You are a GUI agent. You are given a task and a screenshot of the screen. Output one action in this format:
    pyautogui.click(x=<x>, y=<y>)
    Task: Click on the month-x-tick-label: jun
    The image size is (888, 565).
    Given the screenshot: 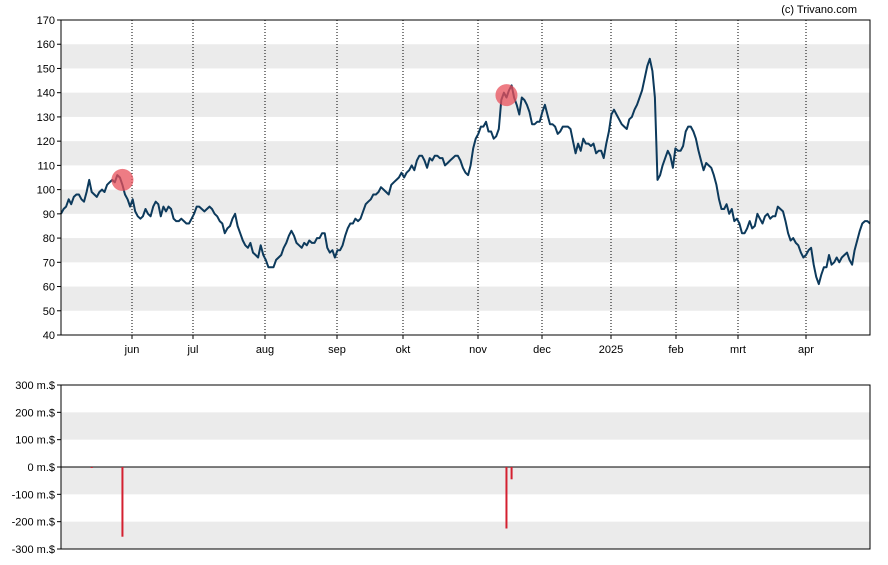 What is the action you would take?
    pyautogui.click(x=132, y=350)
    